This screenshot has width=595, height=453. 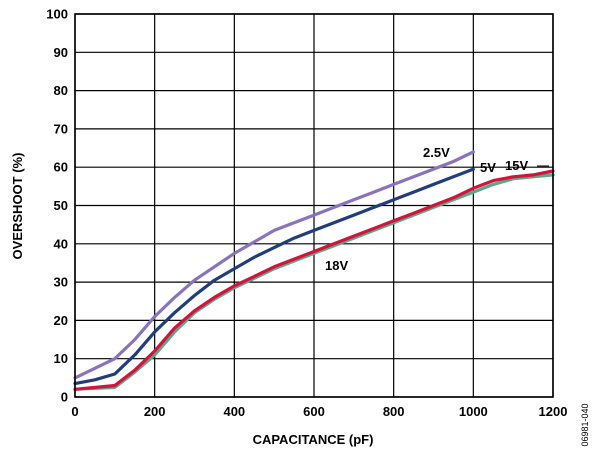 I want to click on figure-id: 06981-040, so click(x=585, y=424).